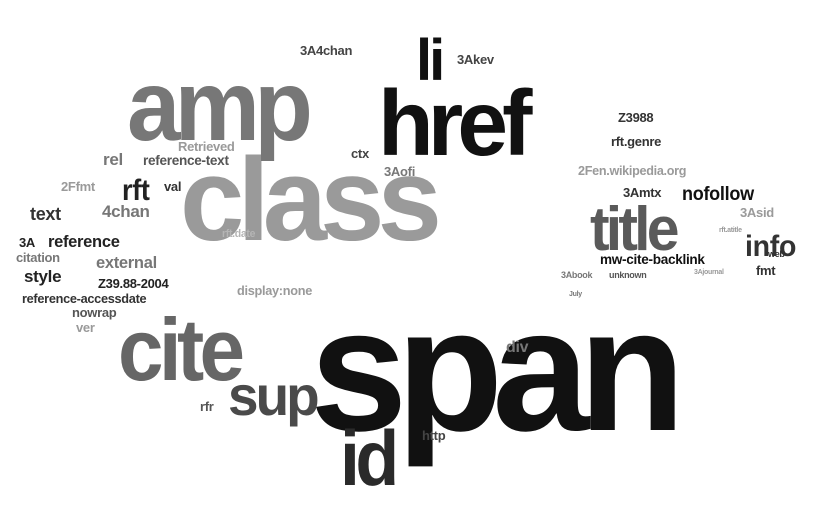 This screenshot has width=825, height=511. What do you see at coordinates (273, 395) in the screenshot?
I see `word-sup: sup` at bounding box center [273, 395].